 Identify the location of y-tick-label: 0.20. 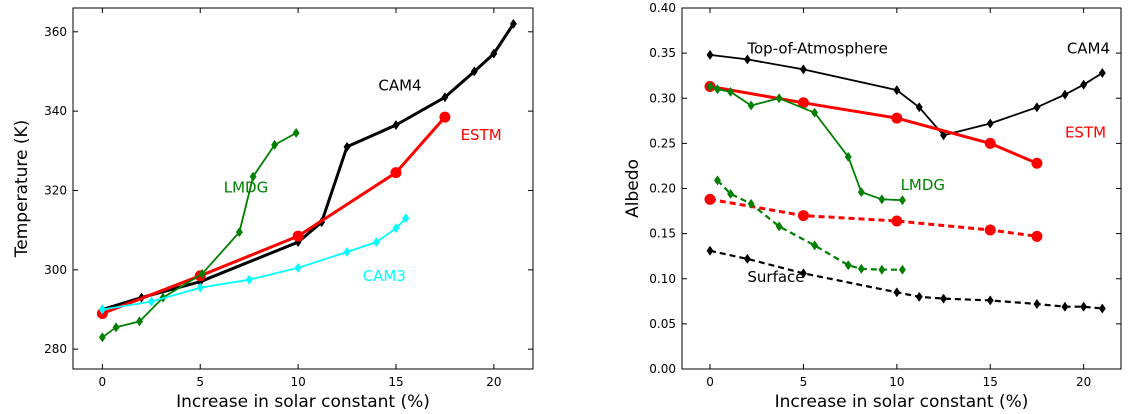
(662, 189).